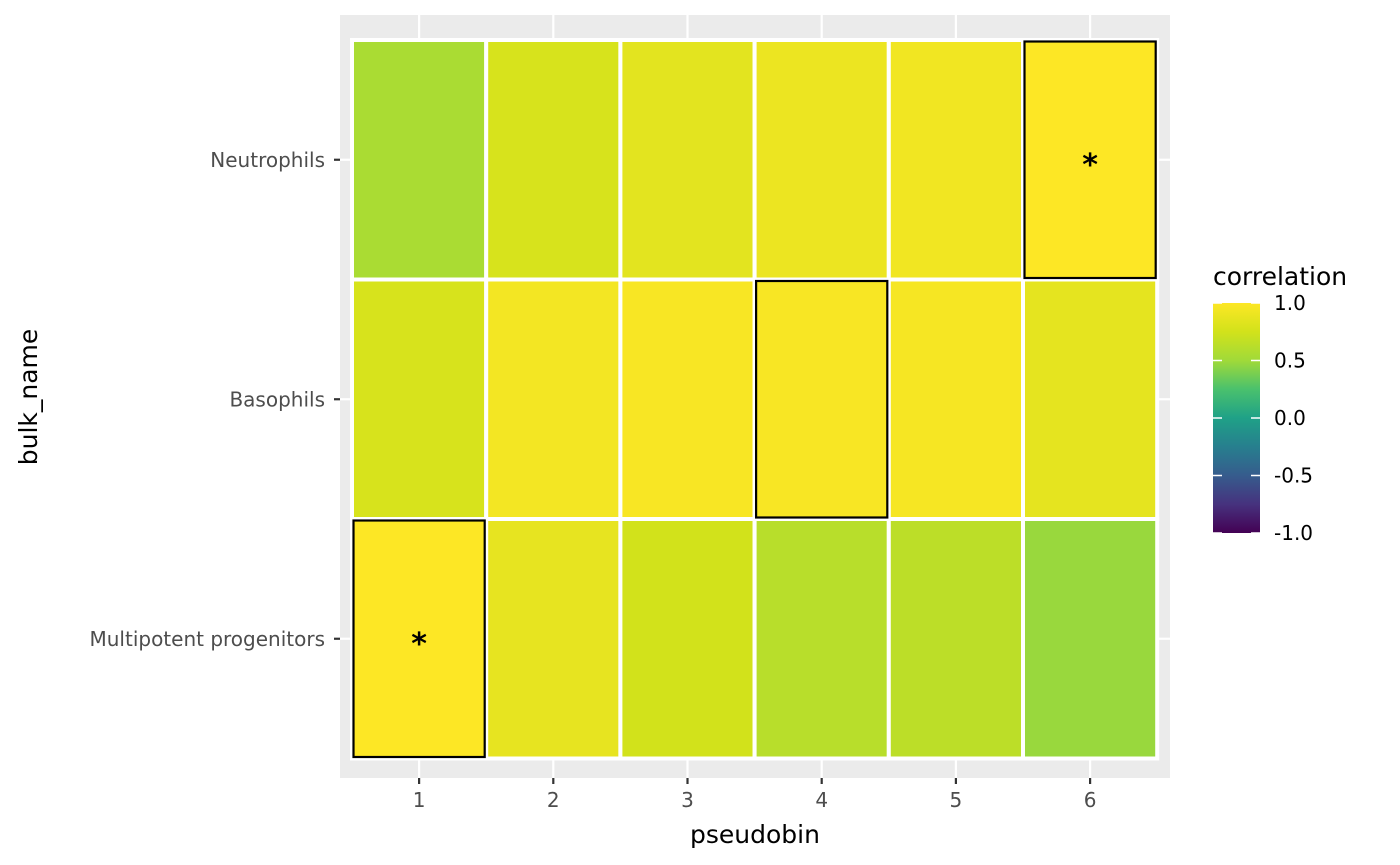 Image resolution: width=1400 pixels, height=865 pixels. I want to click on legend-tick-label: -1.0, so click(1293, 533).